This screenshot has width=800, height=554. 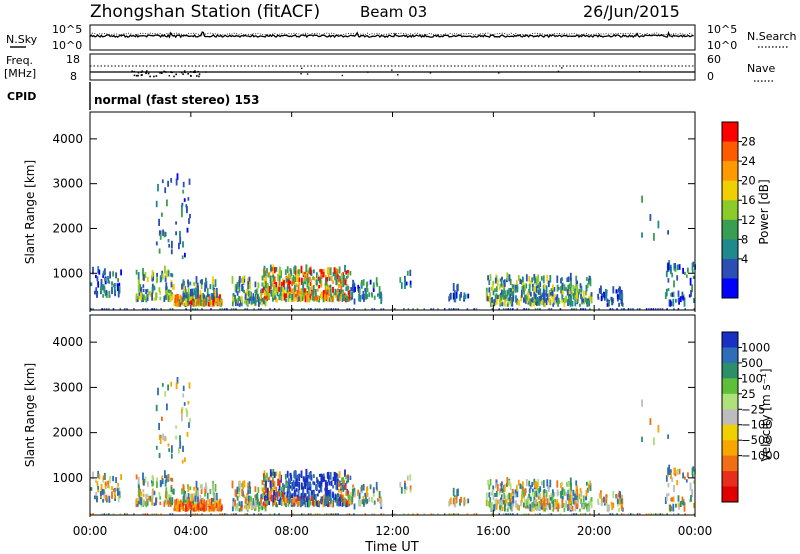 I want to click on freq-tick-top: 18, so click(x=73, y=59).